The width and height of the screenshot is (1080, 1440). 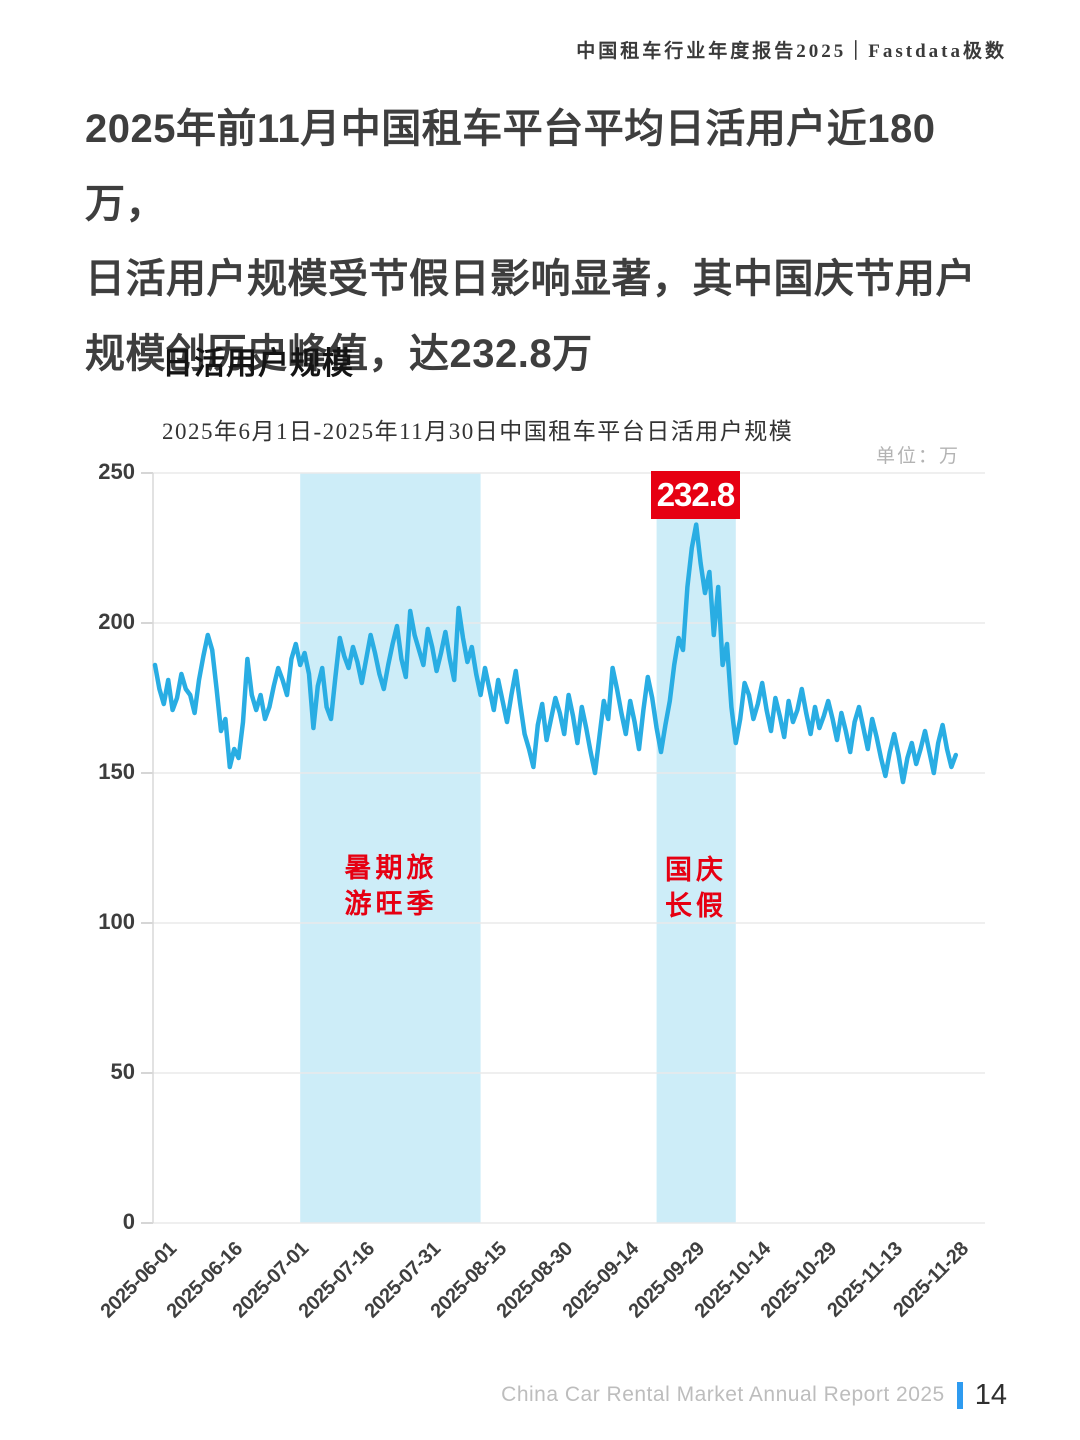 What do you see at coordinates (116, 771) in the screenshot?
I see `y-axis-label: 150` at bounding box center [116, 771].